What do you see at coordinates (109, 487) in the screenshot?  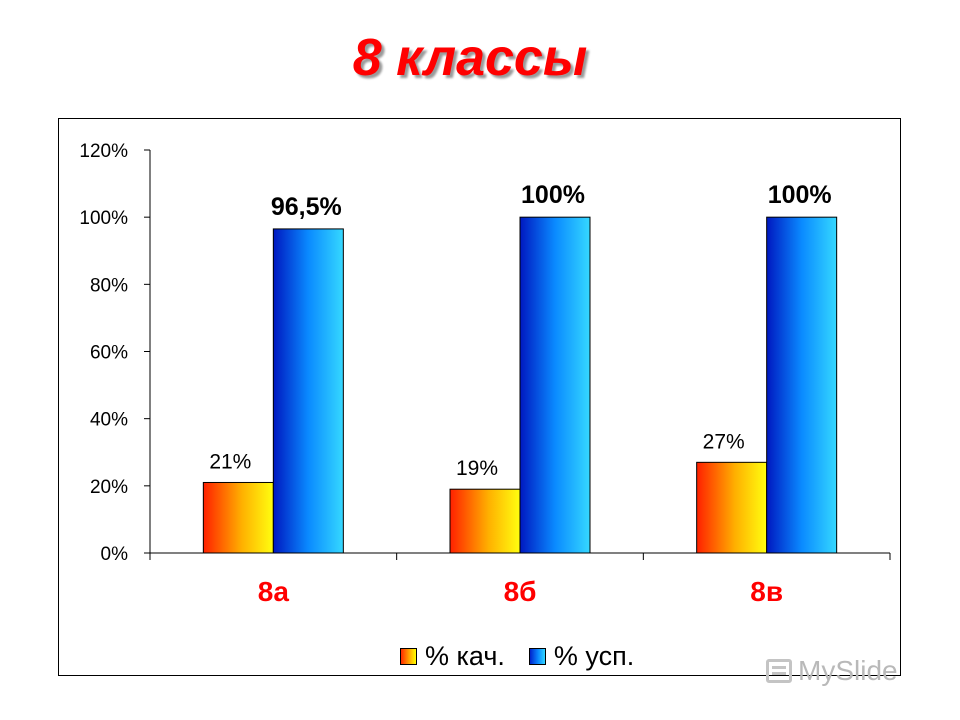 I see `y-tick-label: 20%` at bounding box center [109, 487].